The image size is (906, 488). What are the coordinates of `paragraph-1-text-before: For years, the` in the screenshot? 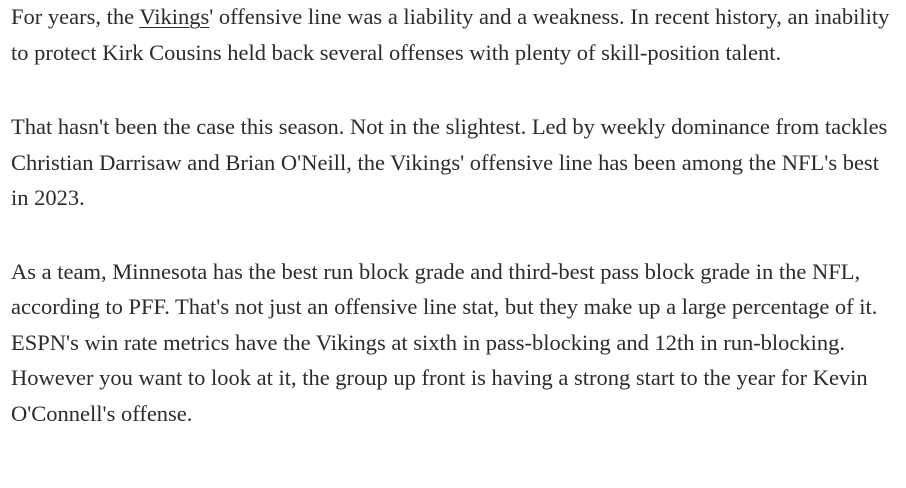 It's located at (75, 16).